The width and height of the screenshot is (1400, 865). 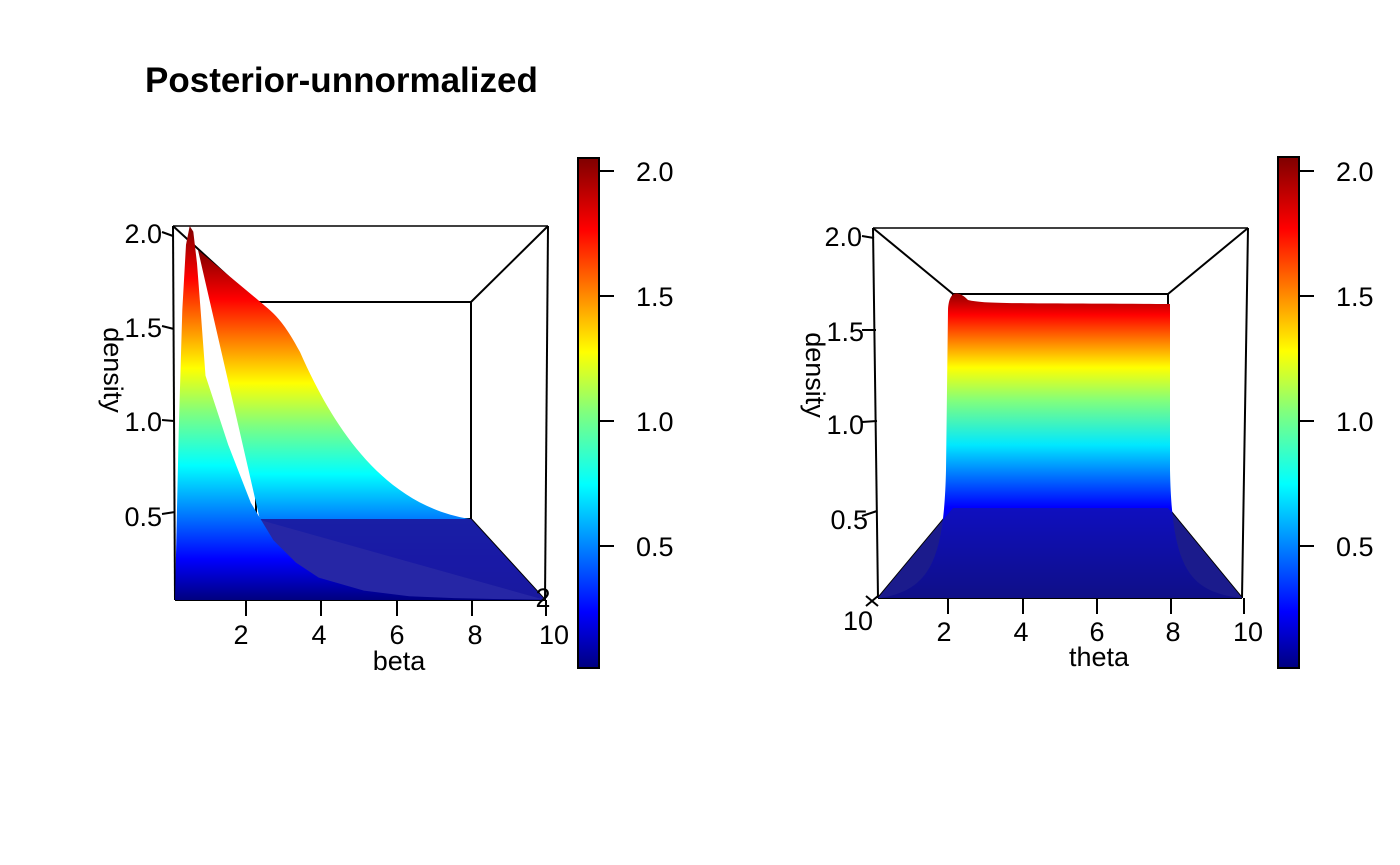 I want to click on theta-x-tick: 10, so click(x=1248, y=632).